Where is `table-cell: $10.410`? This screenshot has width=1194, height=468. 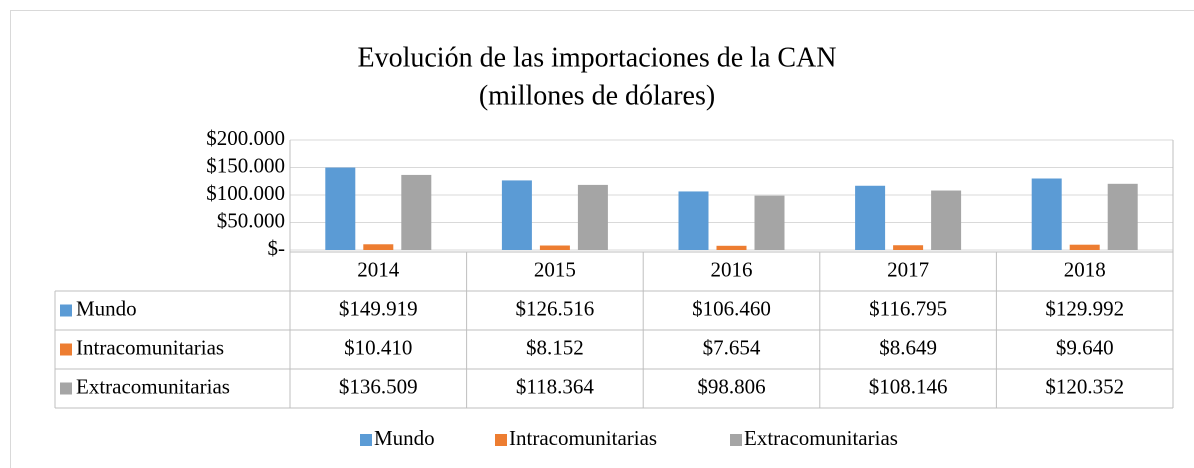 table-cell: $10.410 is located at coordinates (378, 347).